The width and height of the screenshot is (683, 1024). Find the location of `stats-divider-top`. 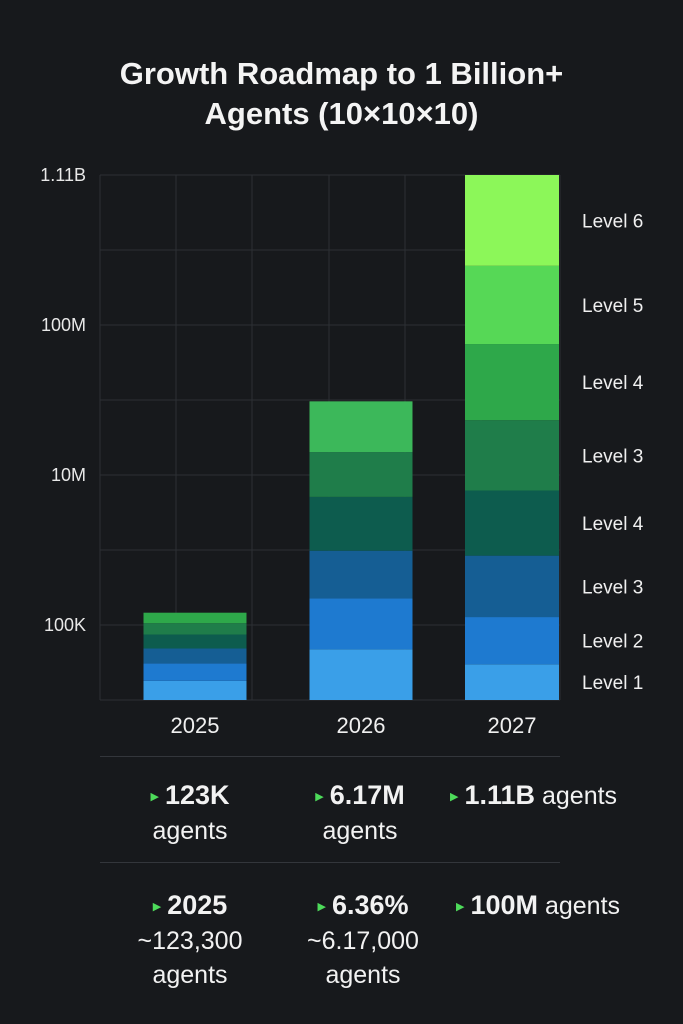

stats-divider-top is located at coordinates (330, 756).